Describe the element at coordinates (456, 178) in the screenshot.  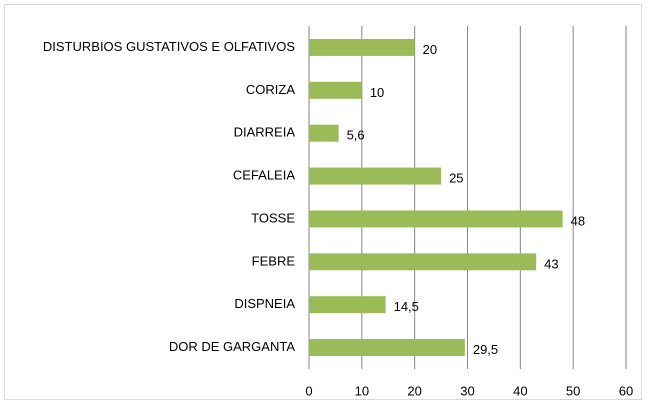
I see `data-label: 25` at that location.